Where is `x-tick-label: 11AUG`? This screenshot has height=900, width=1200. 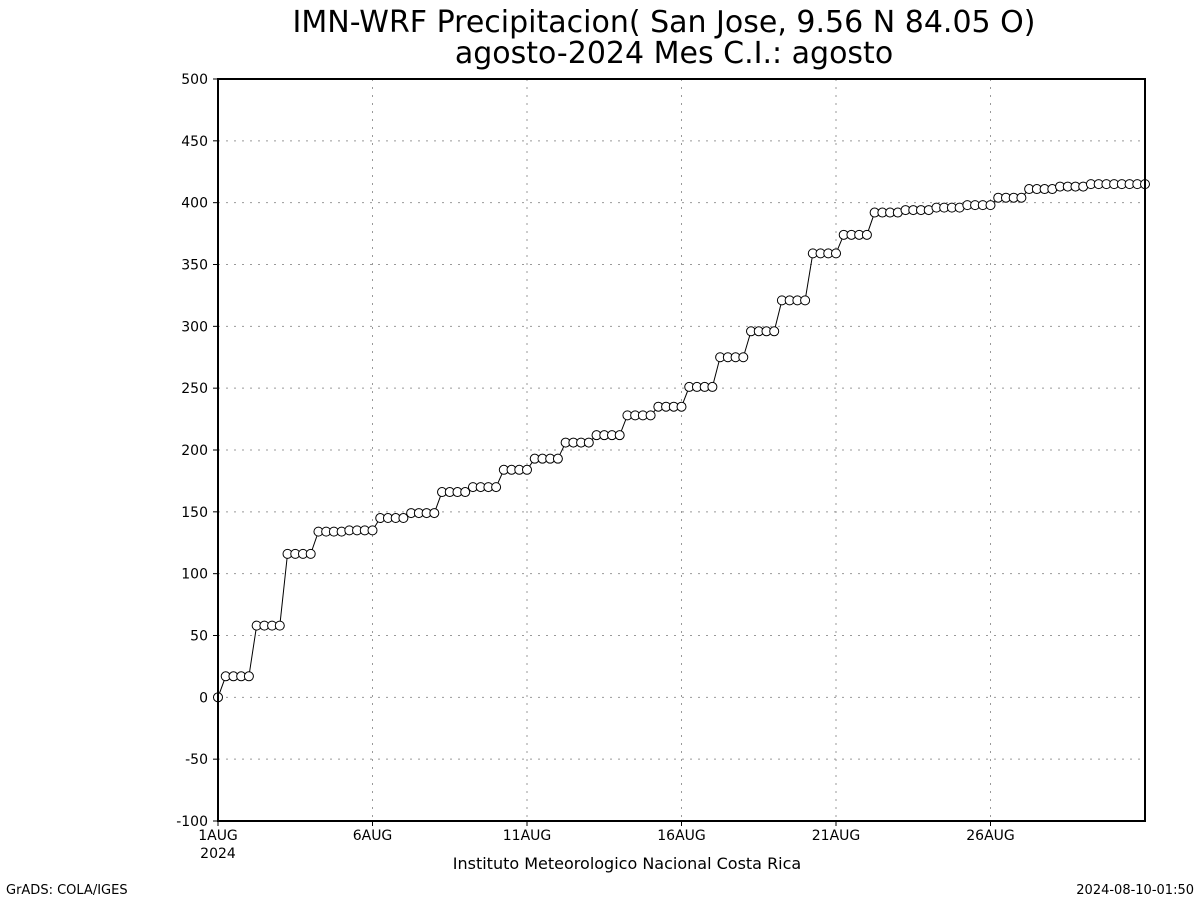 x-tick-label: 11AUG is located at coordinates (527, 836).